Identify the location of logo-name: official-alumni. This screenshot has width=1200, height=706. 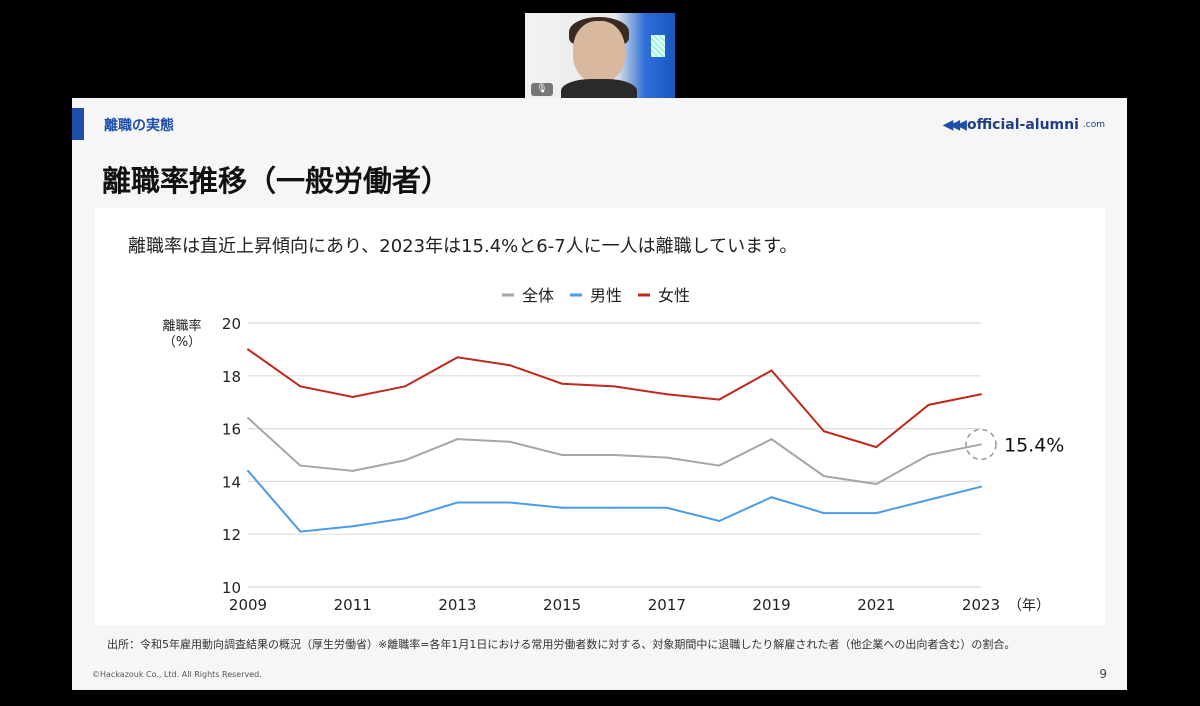
(1022, 125).